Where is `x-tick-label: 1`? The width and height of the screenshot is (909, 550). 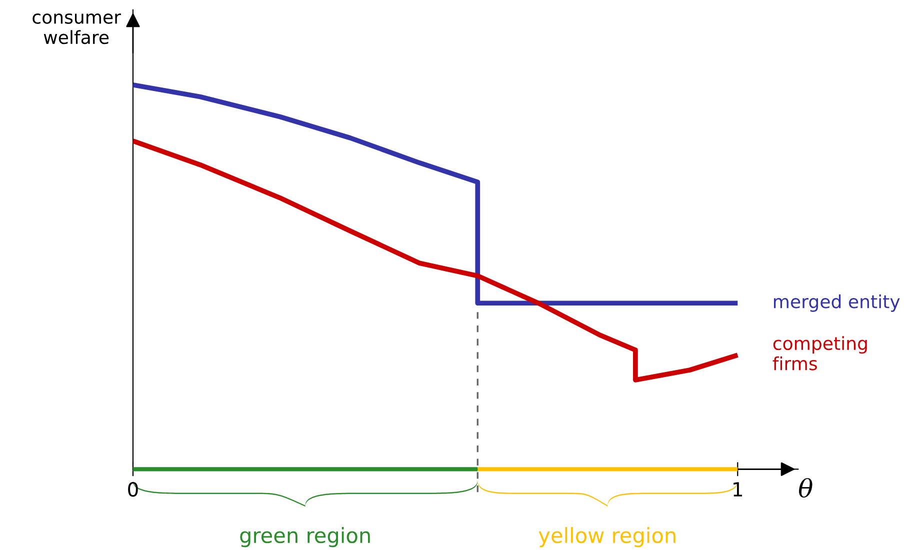 x-tick-label: 1 is located at coordinates (738, 489).